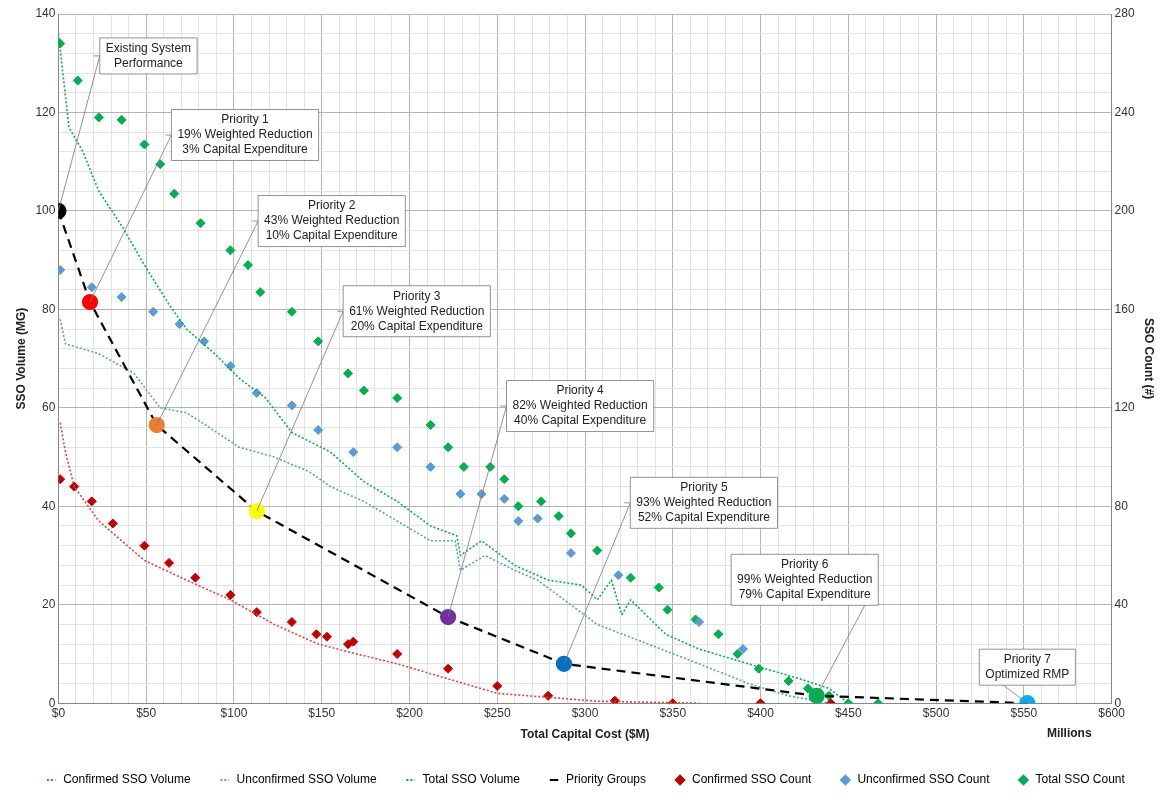  What do you see at coordinates (332, 220) in the screenshot?
I see `annotation: Priority 2 43% Weighted Reduction 10% Capital Expenditure` at bounding box center [332, 220].